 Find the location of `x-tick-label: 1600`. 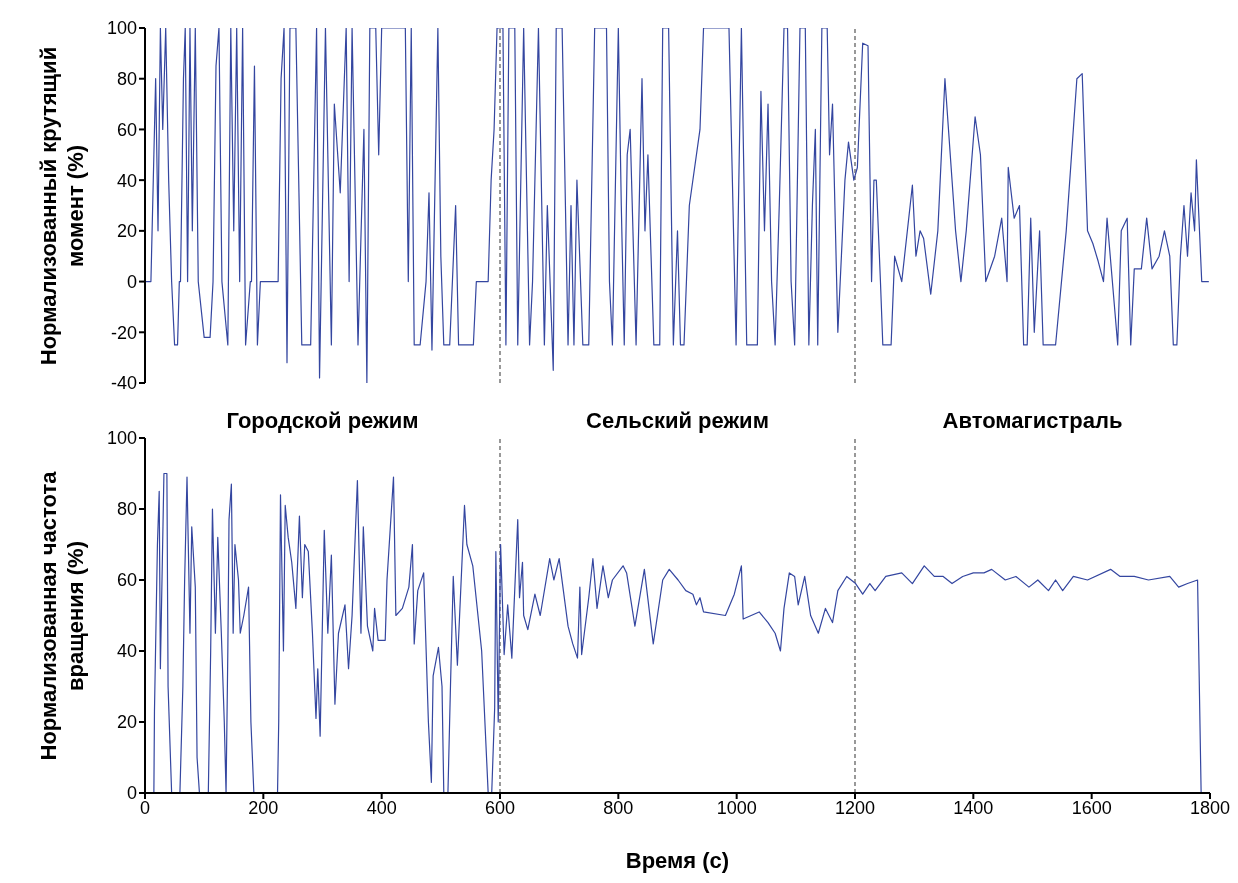

x-tick-label: 1600 is located at coordinates (1091, 807).